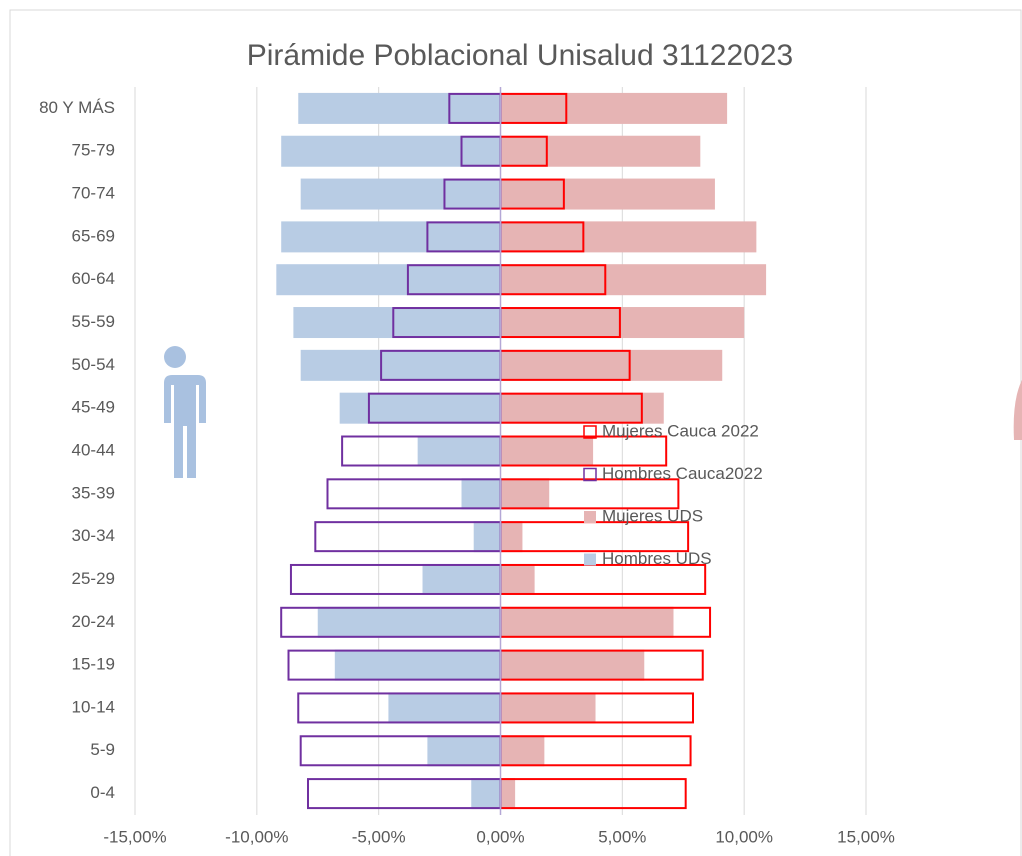  I want to click on x-tick-label: 15,00%, so click(866, 836).